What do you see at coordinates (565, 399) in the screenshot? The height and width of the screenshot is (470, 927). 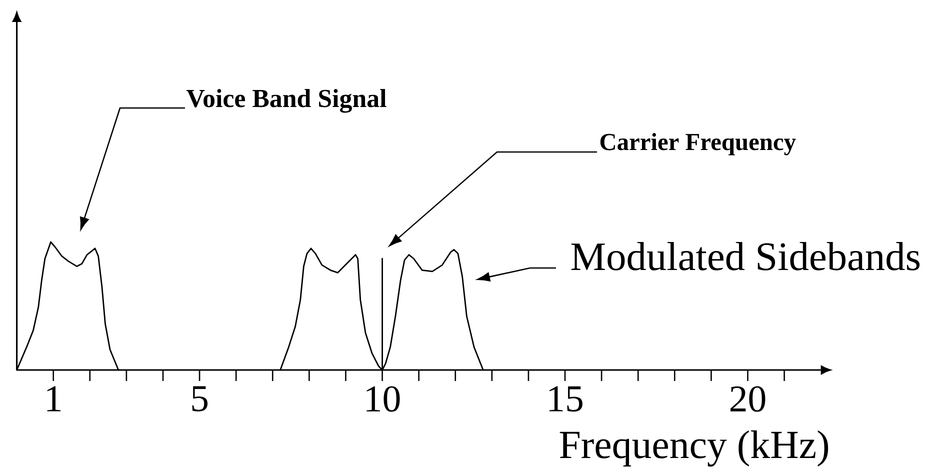 I see `x-tick-label: 15` at bounding box center [565, 399].